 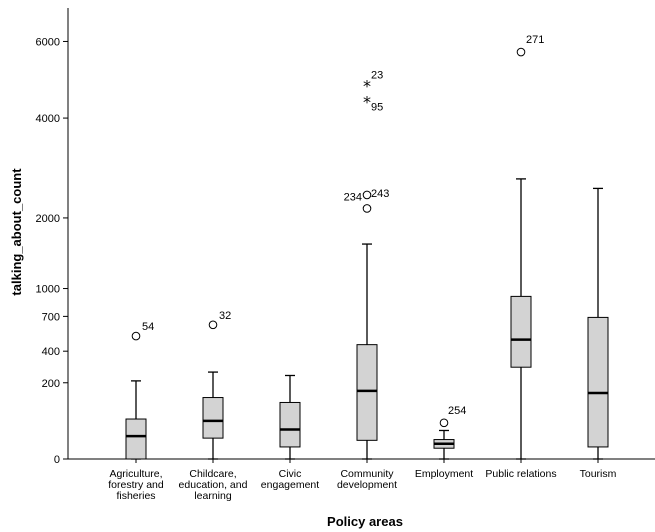 I want to click on x-tick-label: Community development, so click(x=367, y=479).